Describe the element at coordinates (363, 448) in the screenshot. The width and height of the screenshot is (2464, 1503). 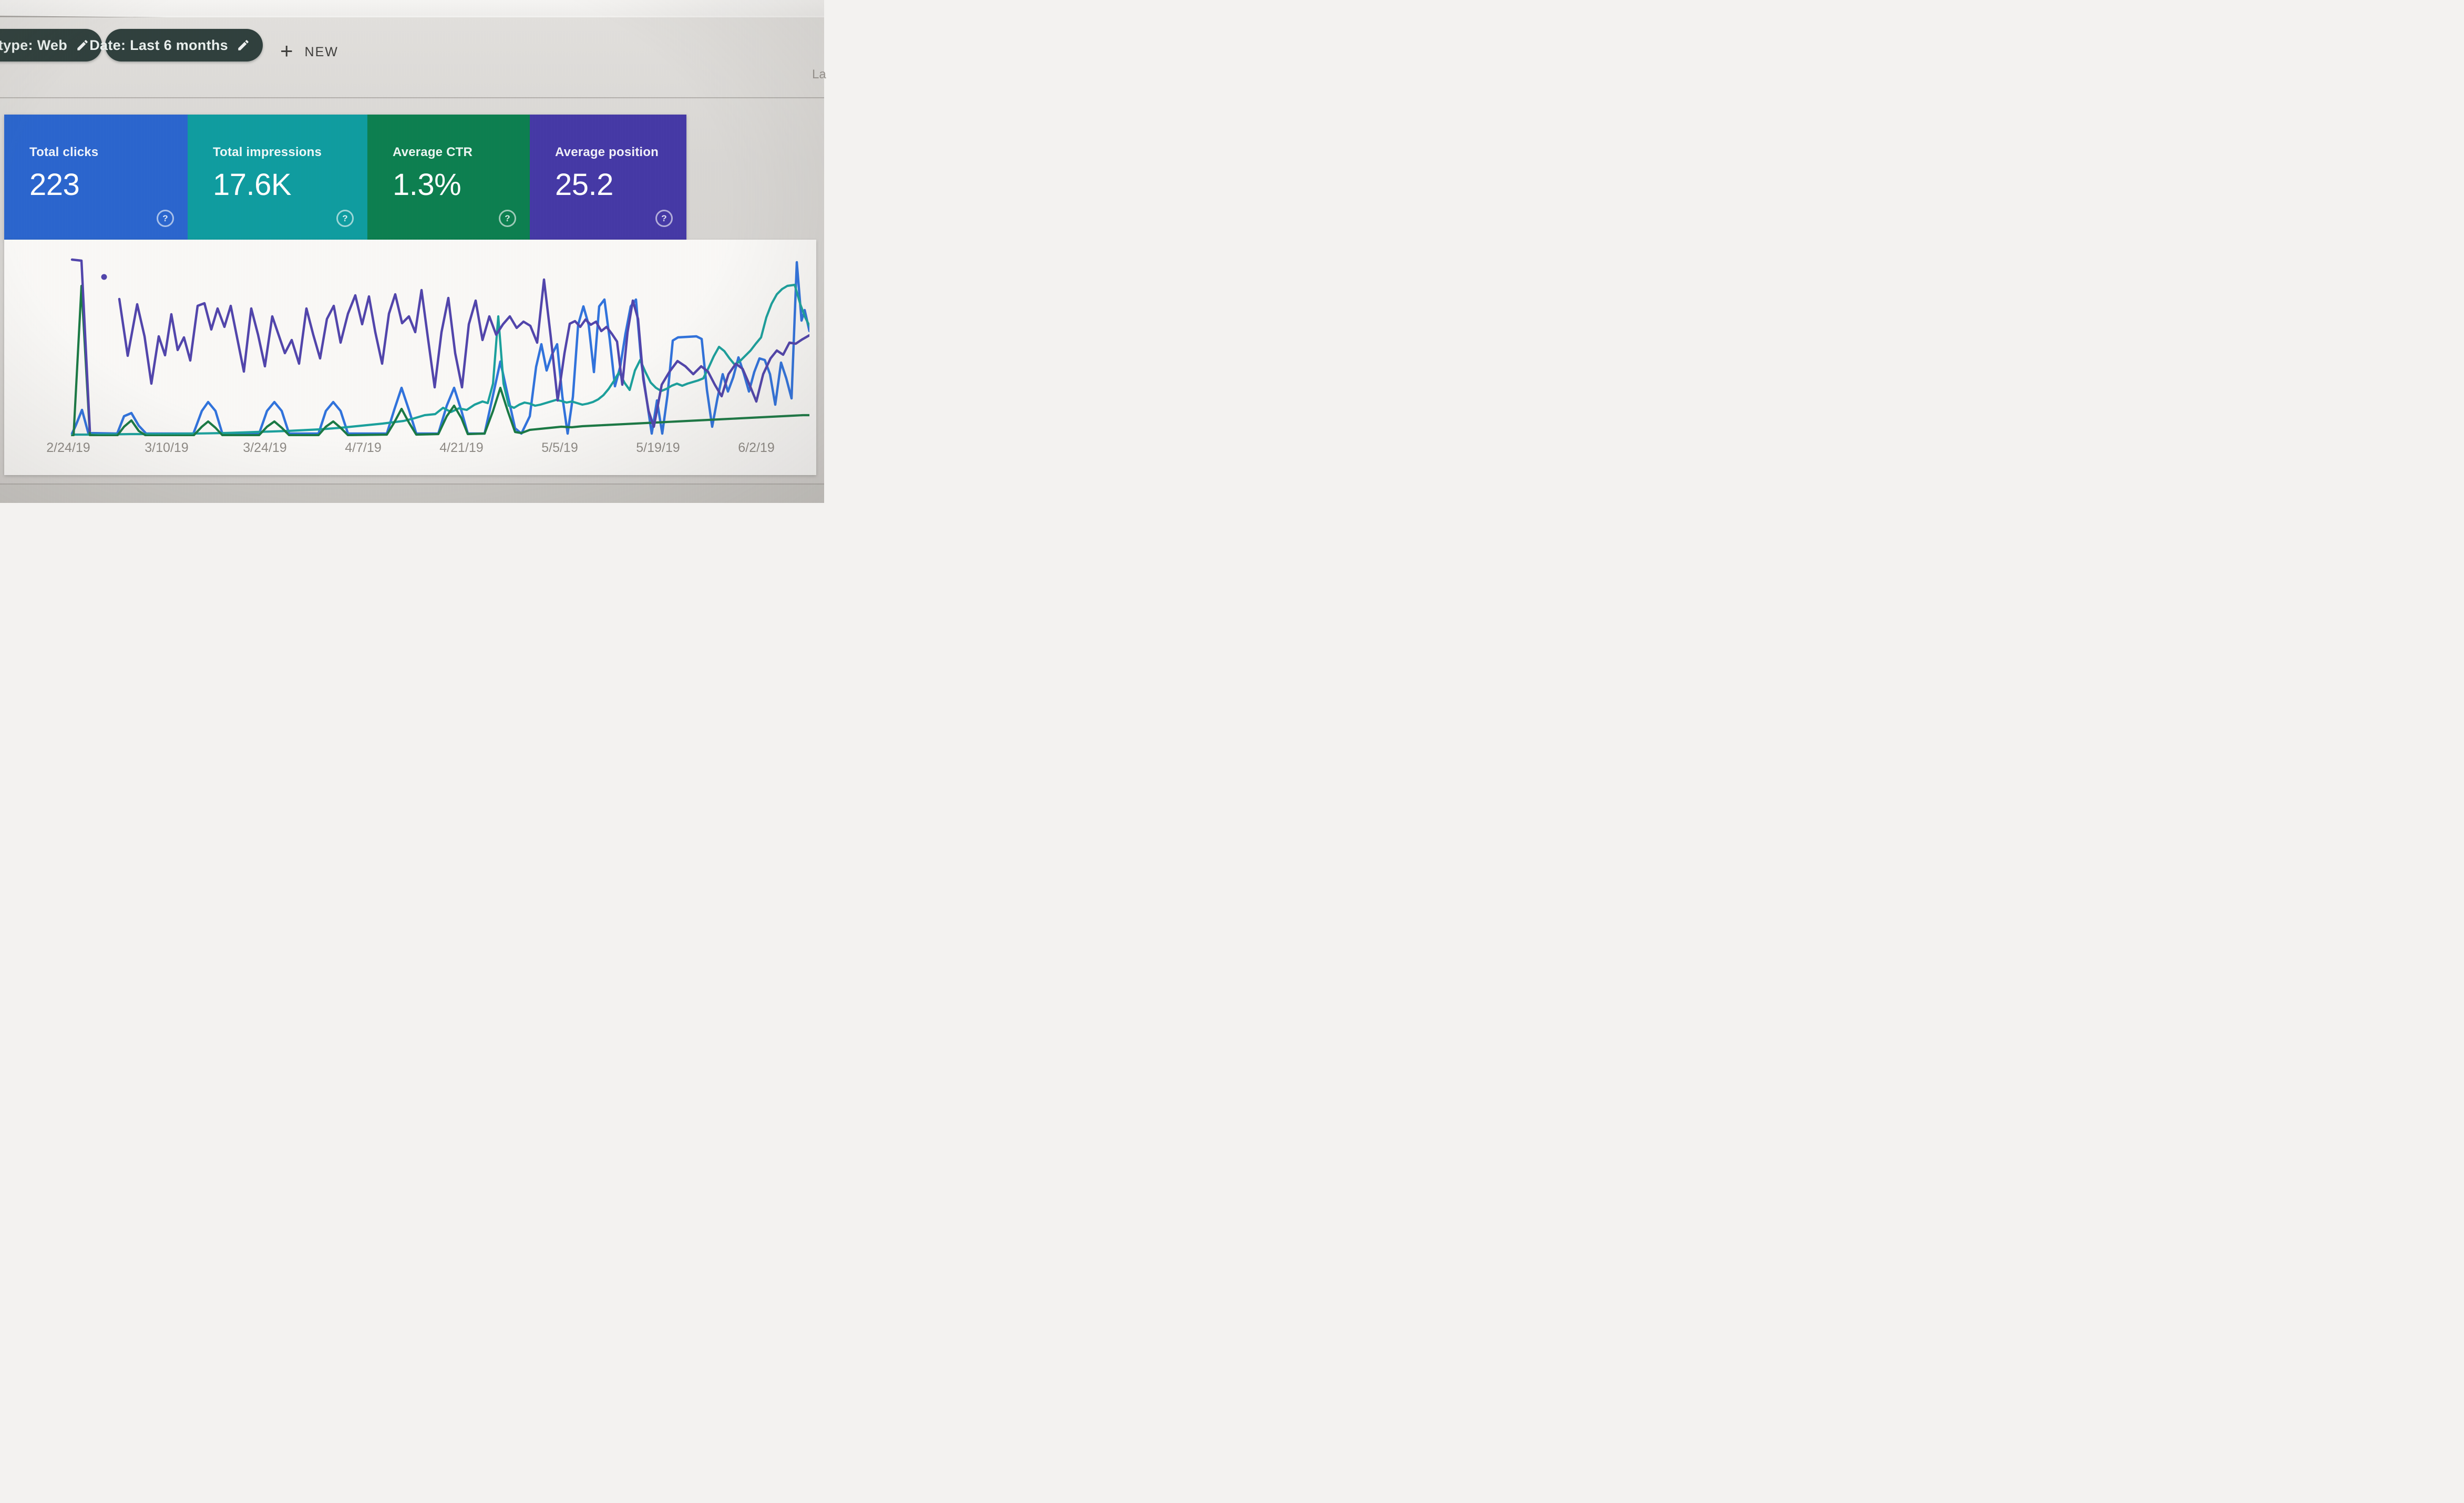
I see `x-axis-label: 4/7/19` at that location.